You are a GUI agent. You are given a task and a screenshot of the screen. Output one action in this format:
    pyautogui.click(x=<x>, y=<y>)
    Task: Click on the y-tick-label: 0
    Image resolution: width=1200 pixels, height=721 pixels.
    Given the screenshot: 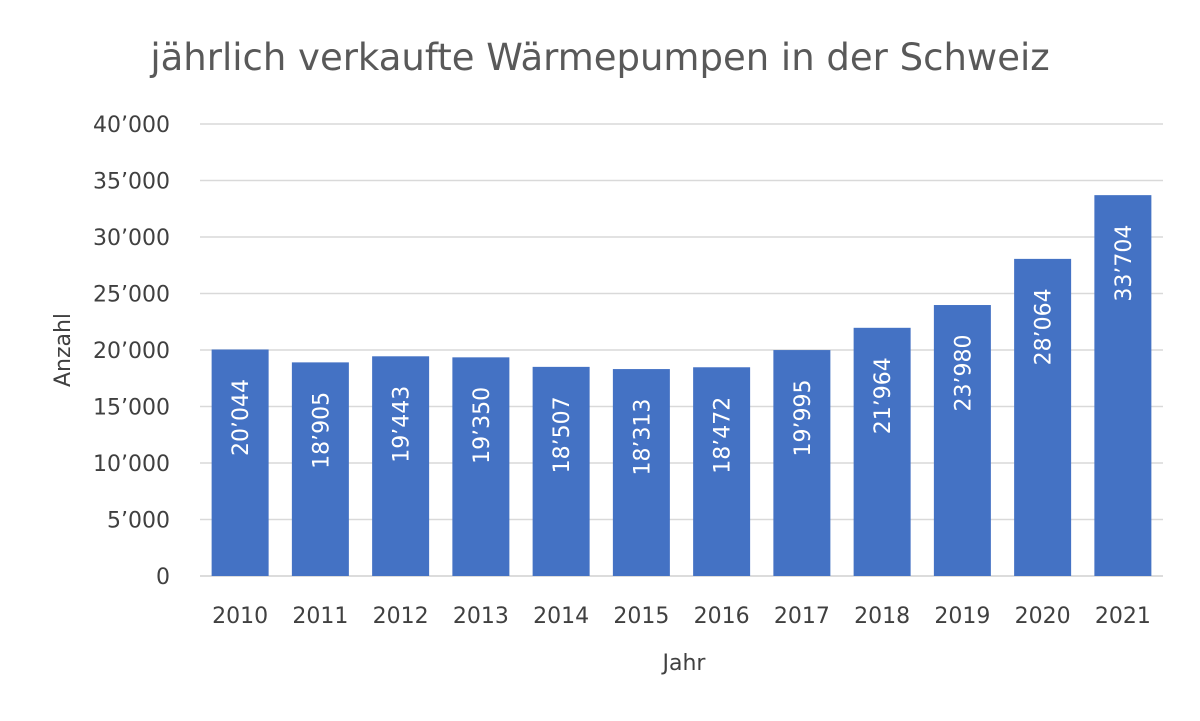 What is the action you would take?
    pyautogui.click(x=163, y=577)
    